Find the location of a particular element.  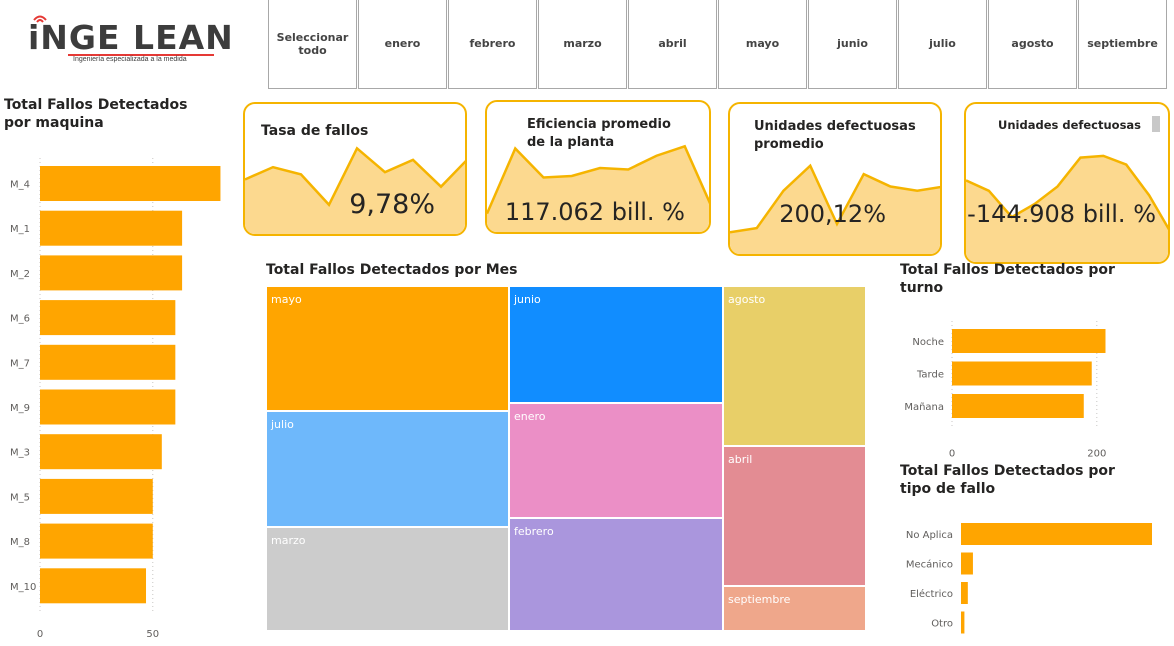

category-label: M_1 is located at coordinates (20, 229).